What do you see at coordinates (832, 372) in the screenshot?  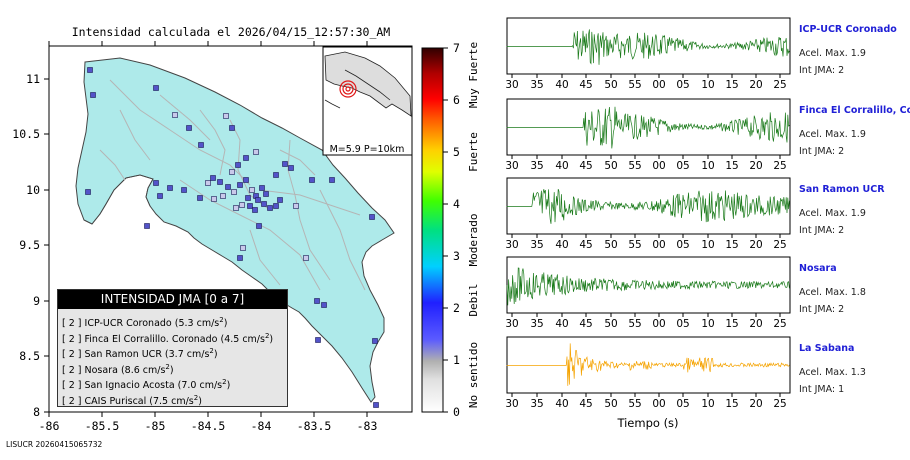 I see `station-acel-max: Acel. Max. 1.3` at bounding box center [832, 372].